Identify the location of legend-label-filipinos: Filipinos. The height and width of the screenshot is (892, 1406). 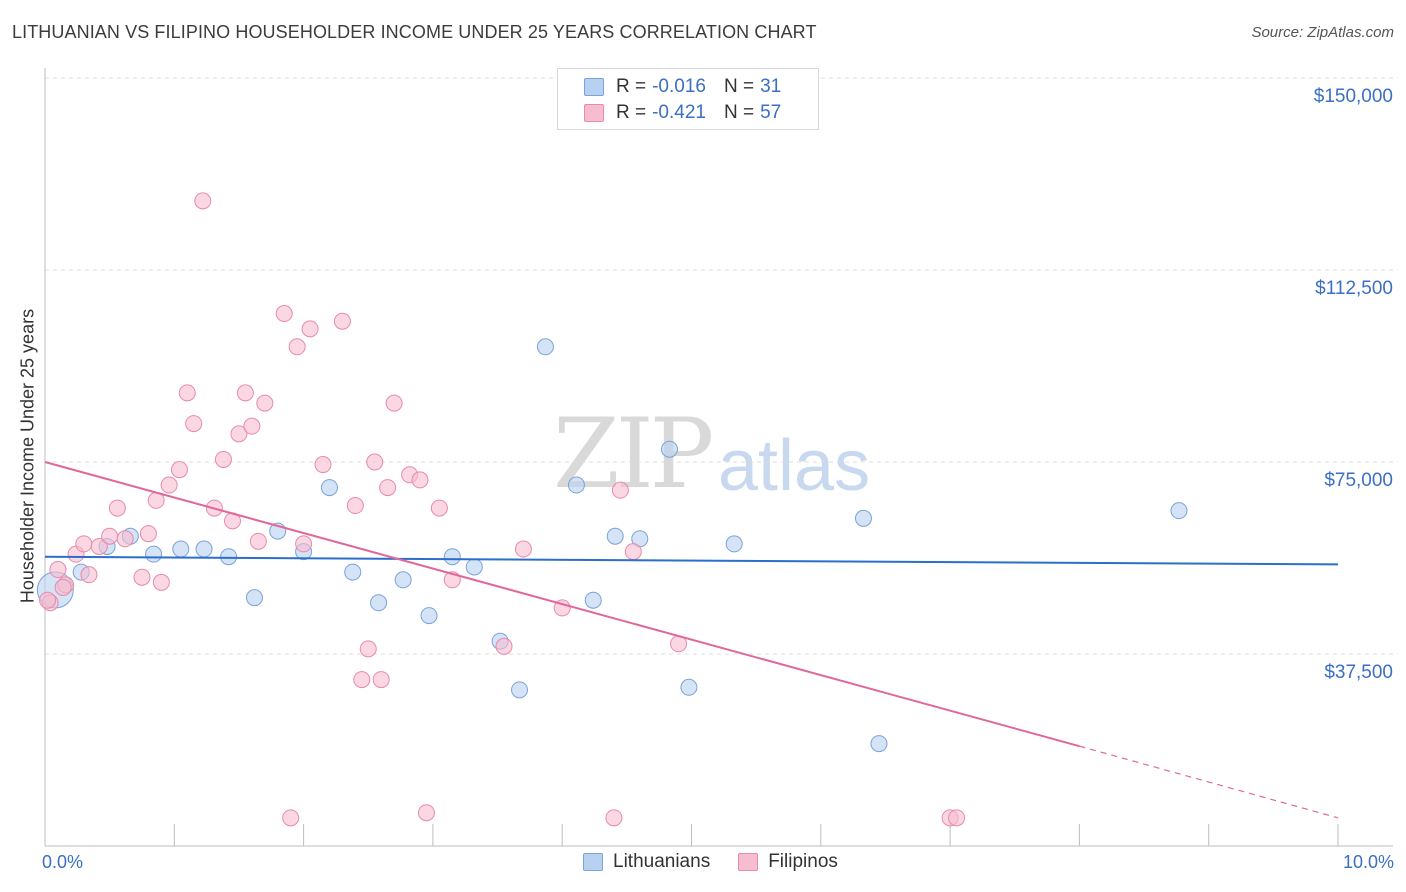
(803, 861).